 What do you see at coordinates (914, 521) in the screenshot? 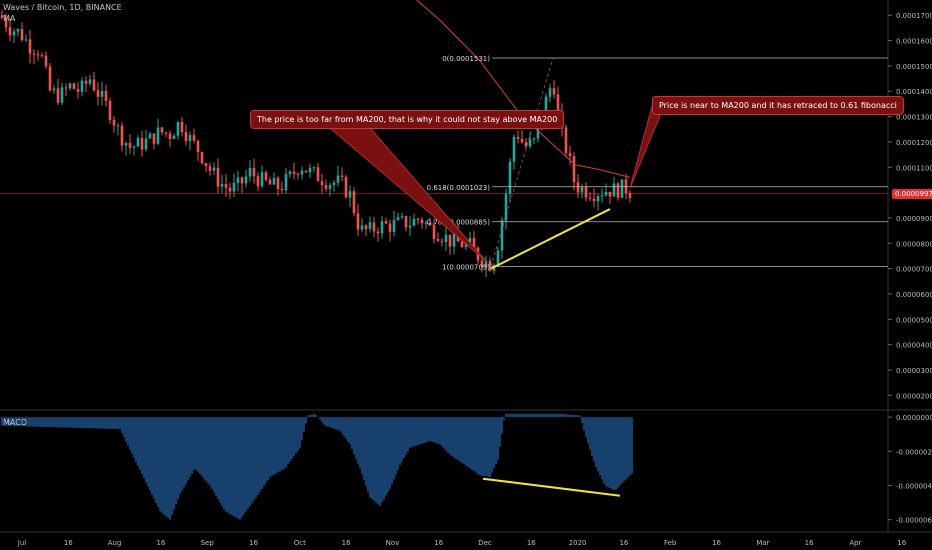
I see `macd-tick-label: -0.0000060` at bounding box center [914, 521].